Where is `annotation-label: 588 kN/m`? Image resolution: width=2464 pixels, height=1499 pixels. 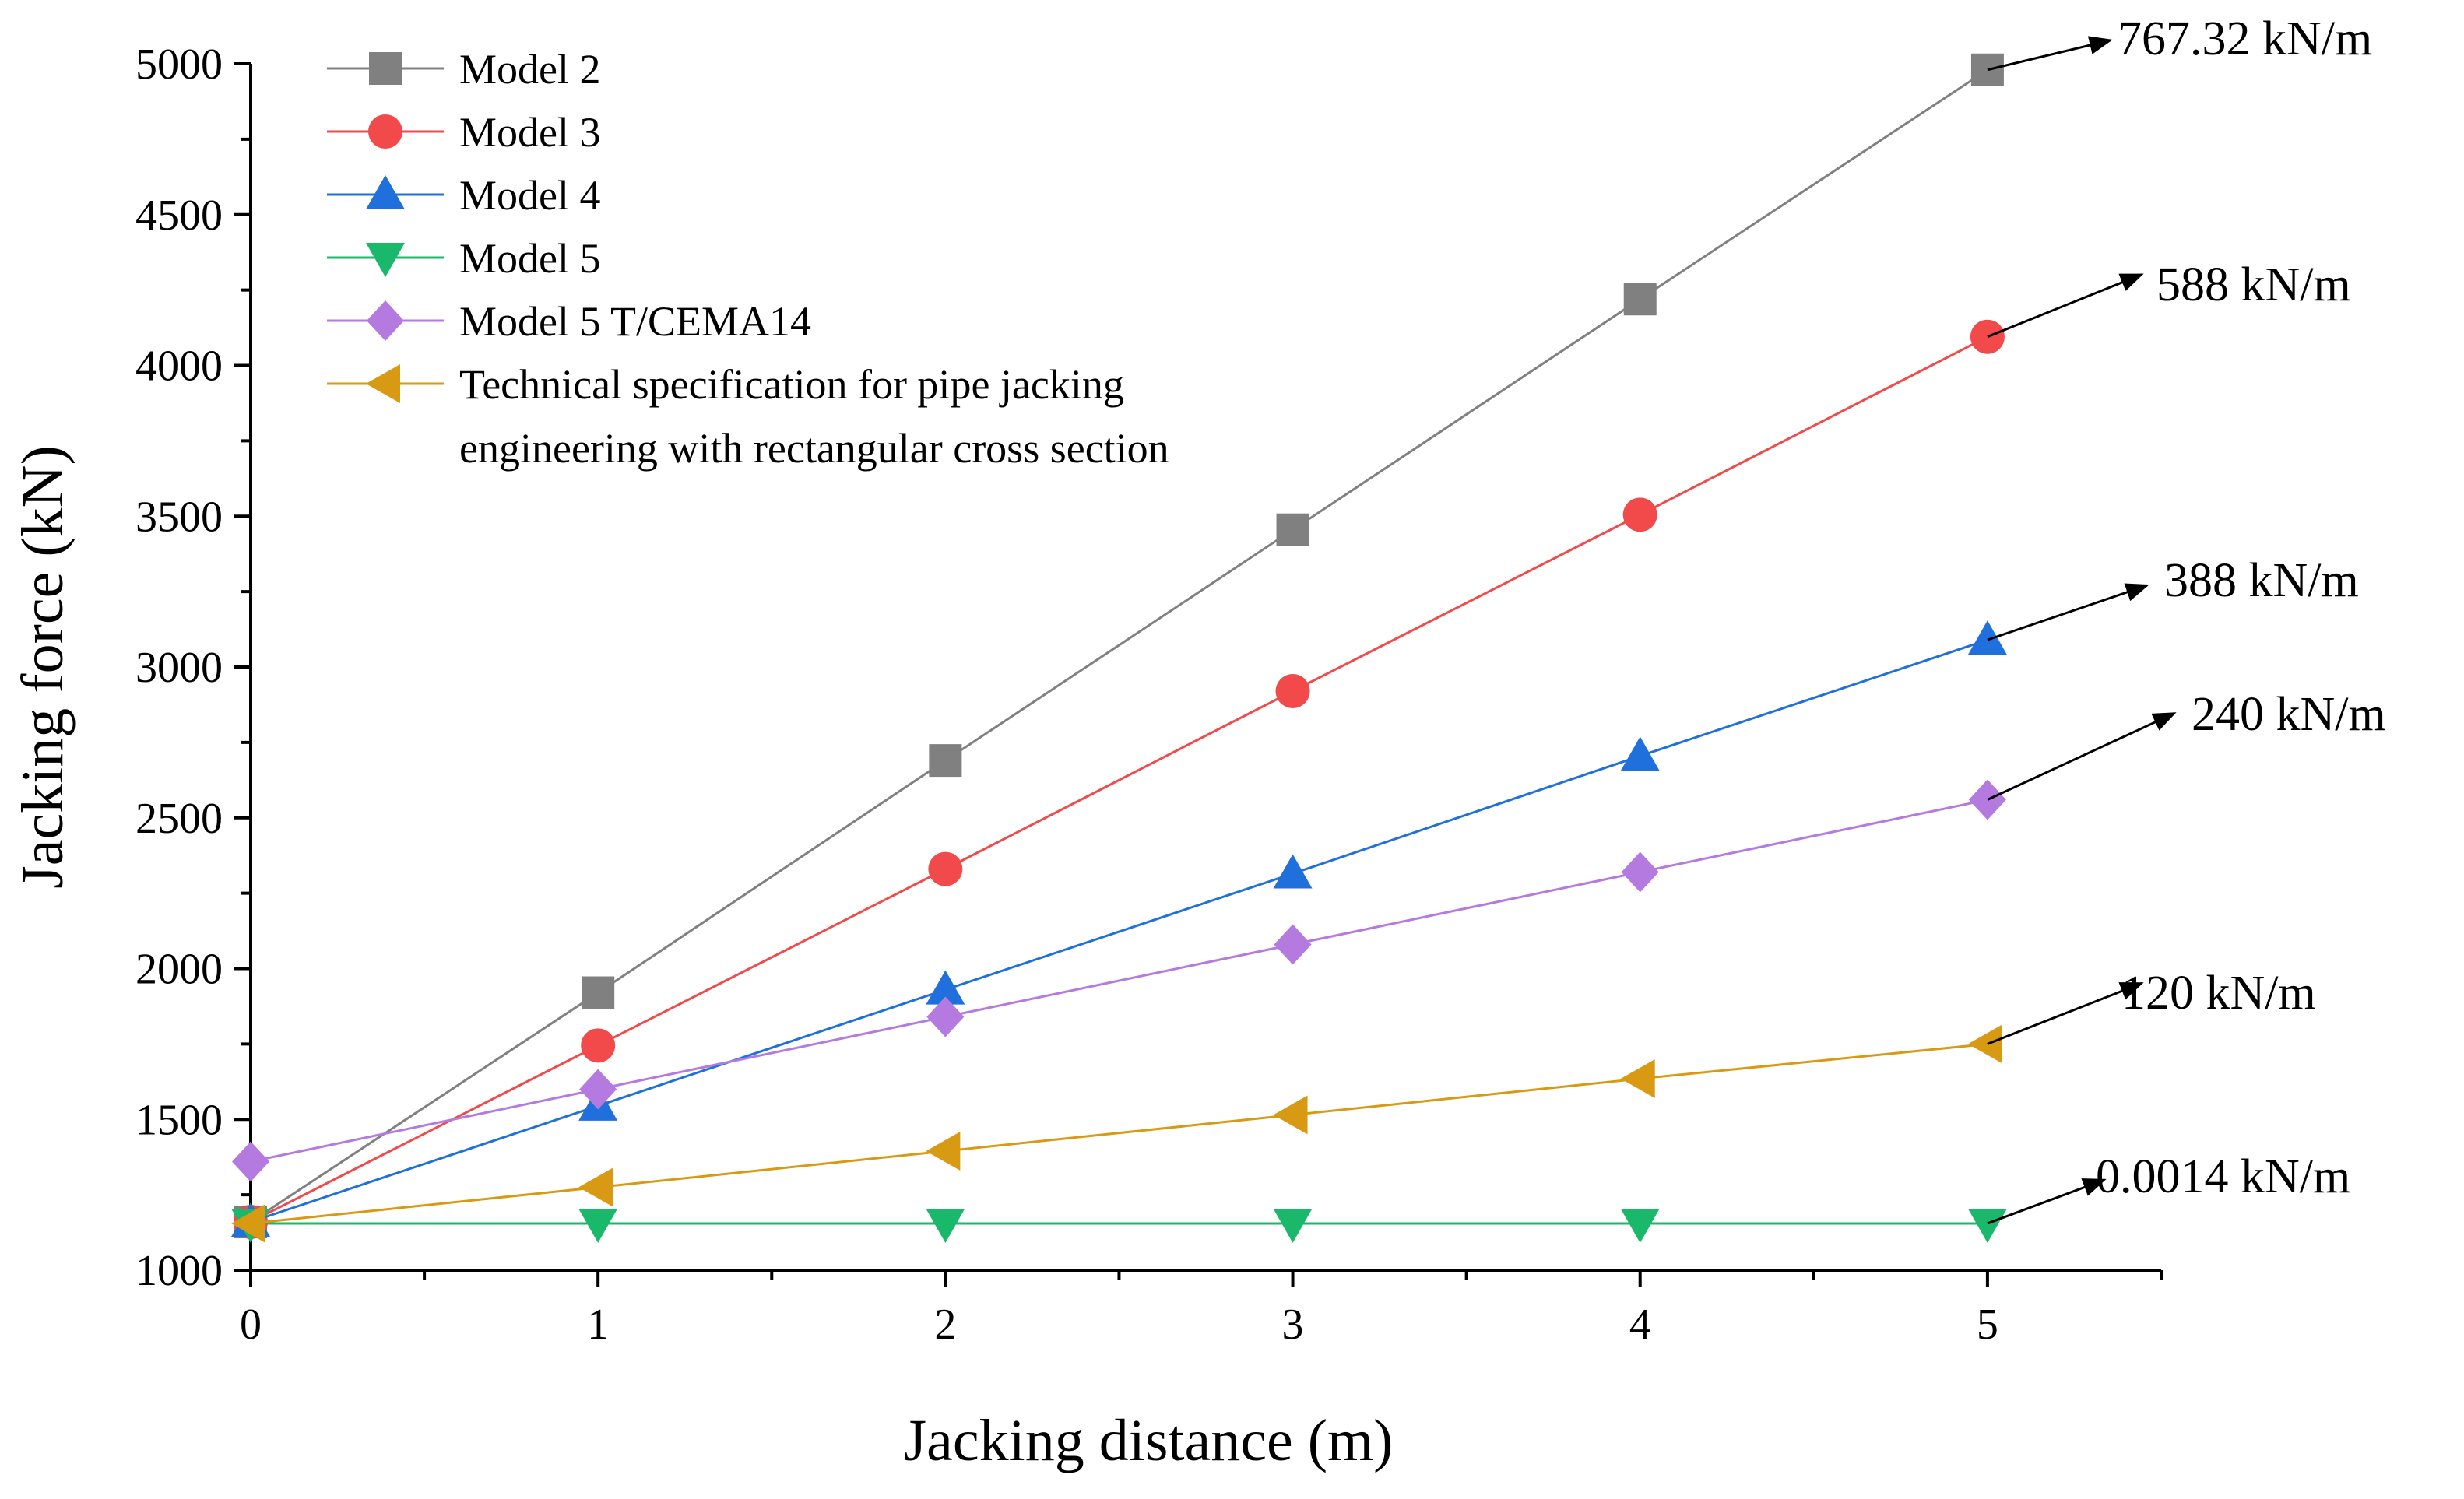
annotation-label: 588 kN/m is located at coordinates (2253, 284).